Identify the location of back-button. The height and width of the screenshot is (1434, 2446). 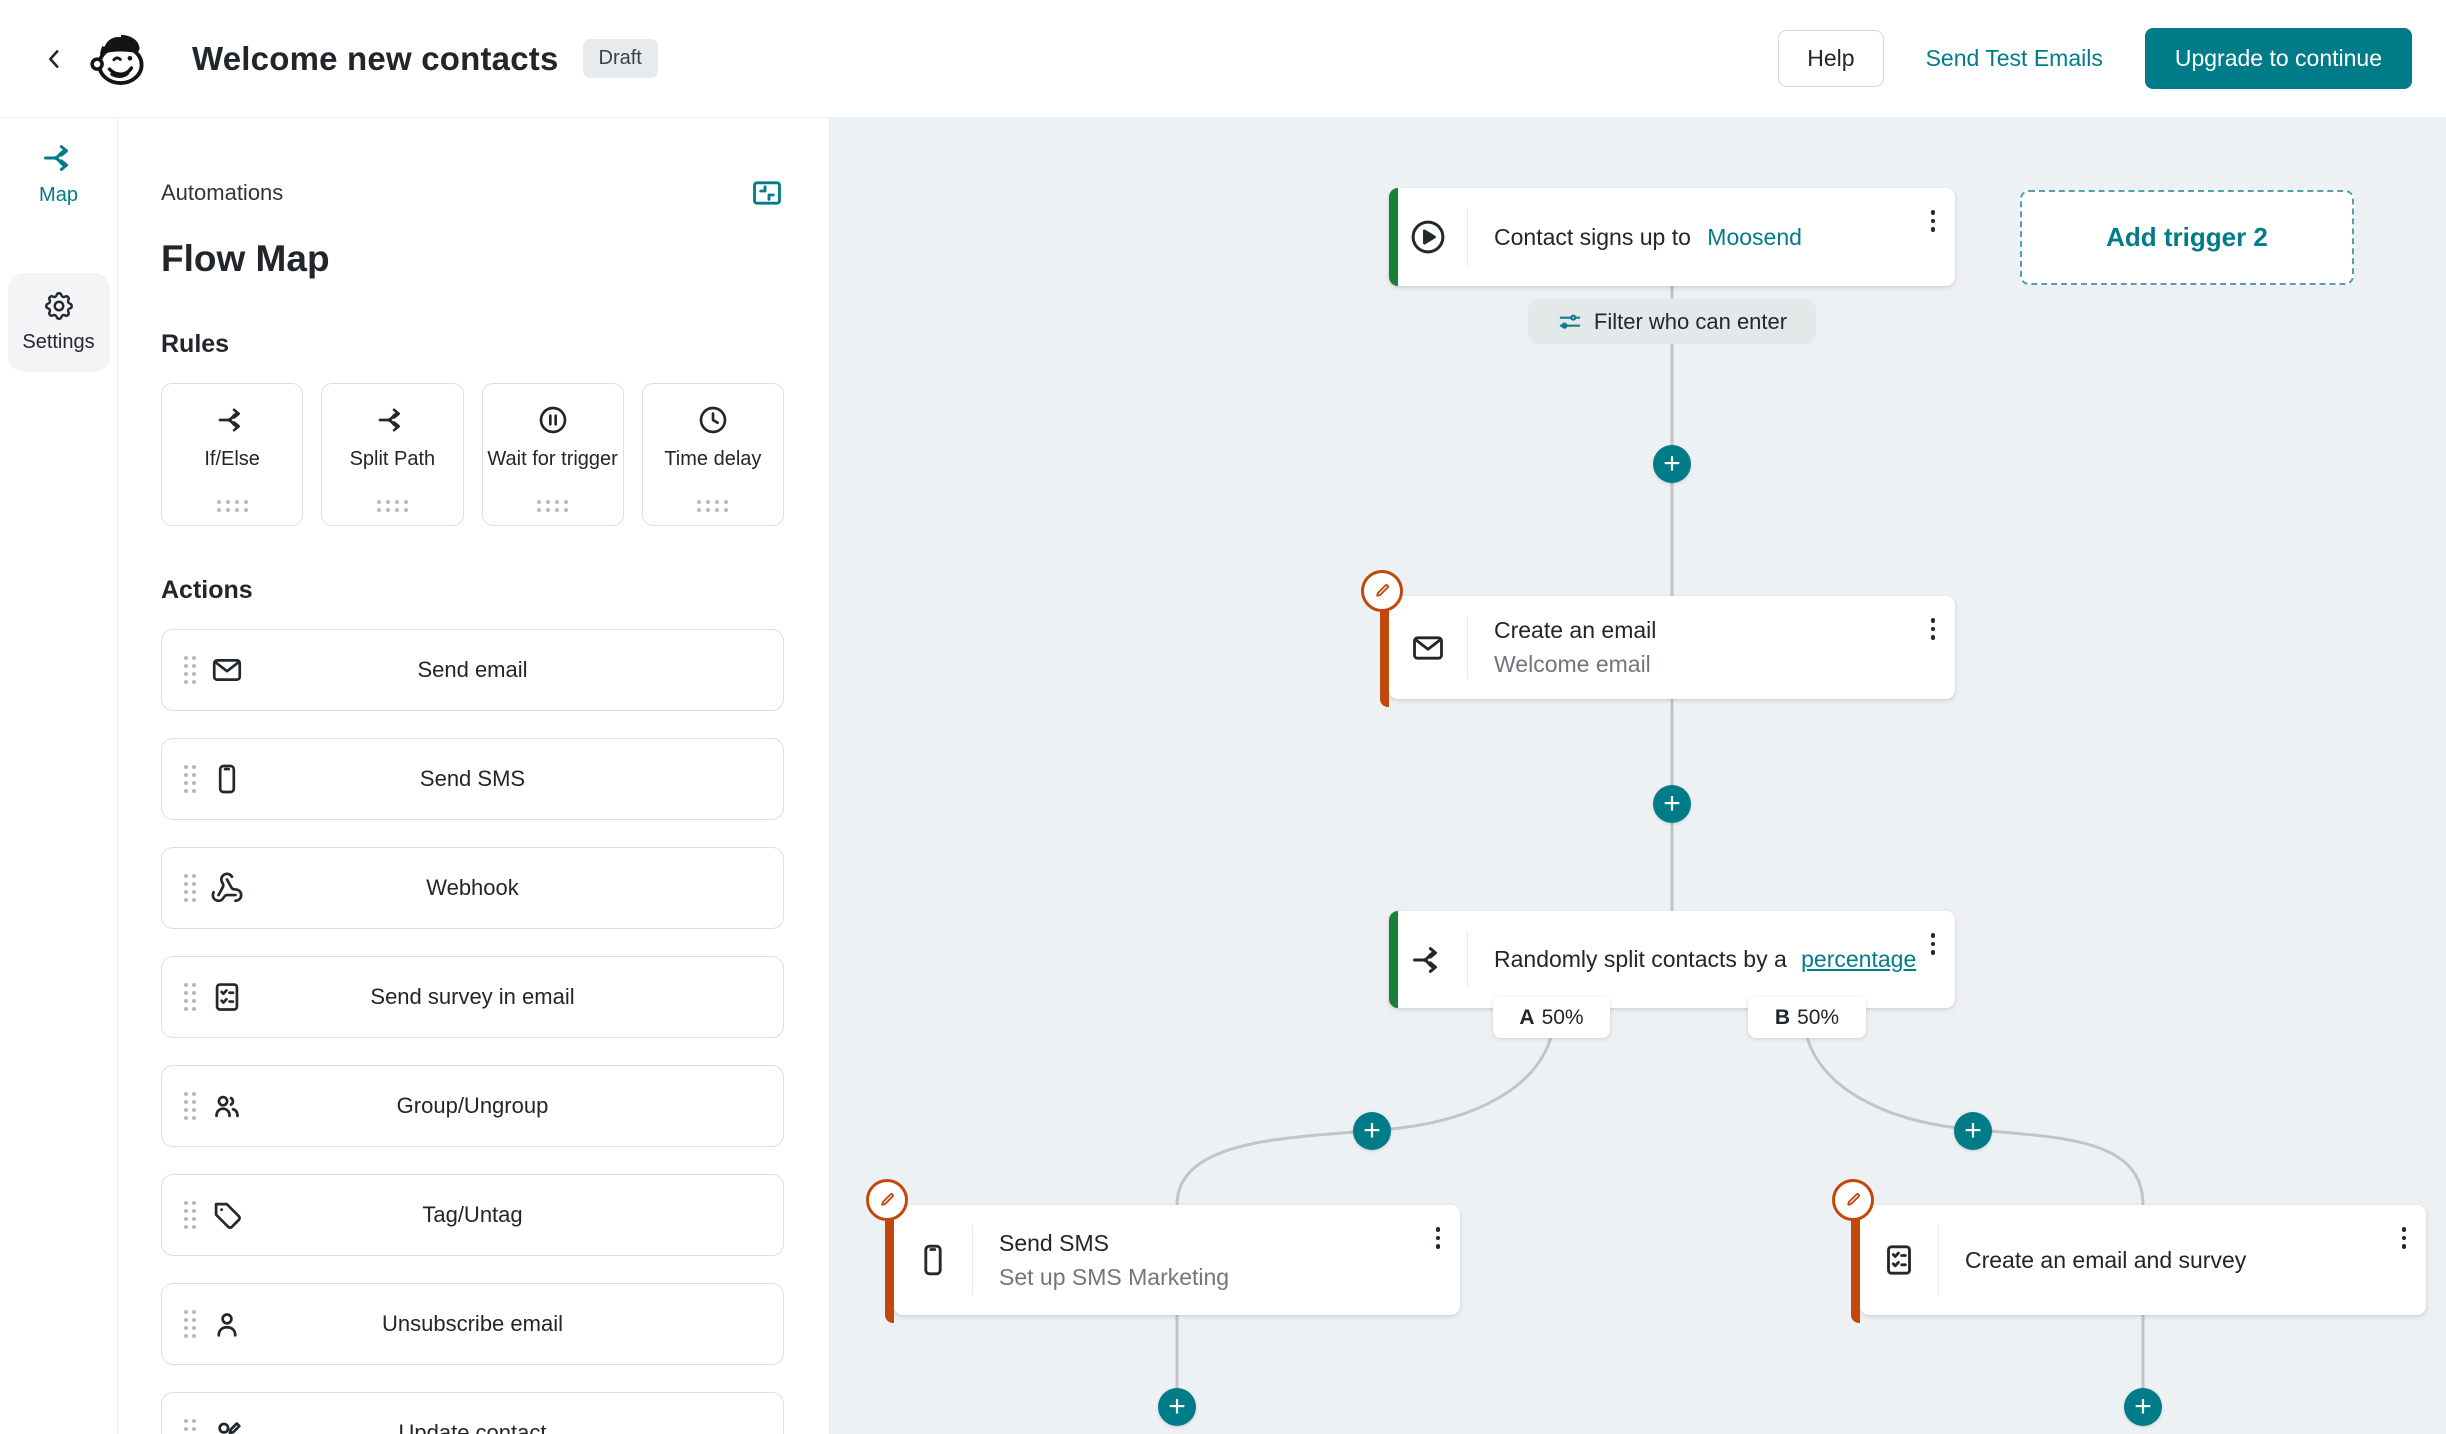
(54, 59).